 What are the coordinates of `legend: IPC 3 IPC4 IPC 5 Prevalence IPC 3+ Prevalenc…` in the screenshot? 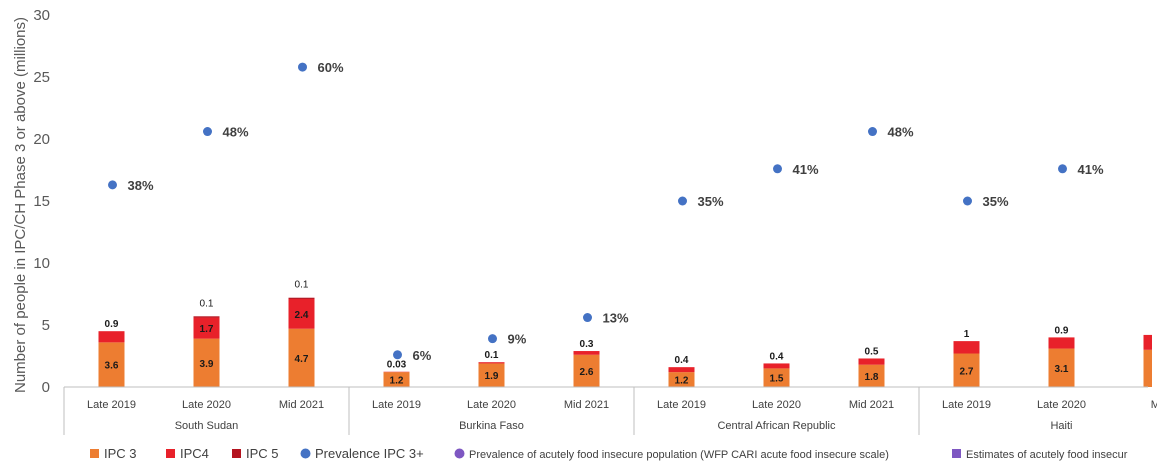 It's located at (609, 453).